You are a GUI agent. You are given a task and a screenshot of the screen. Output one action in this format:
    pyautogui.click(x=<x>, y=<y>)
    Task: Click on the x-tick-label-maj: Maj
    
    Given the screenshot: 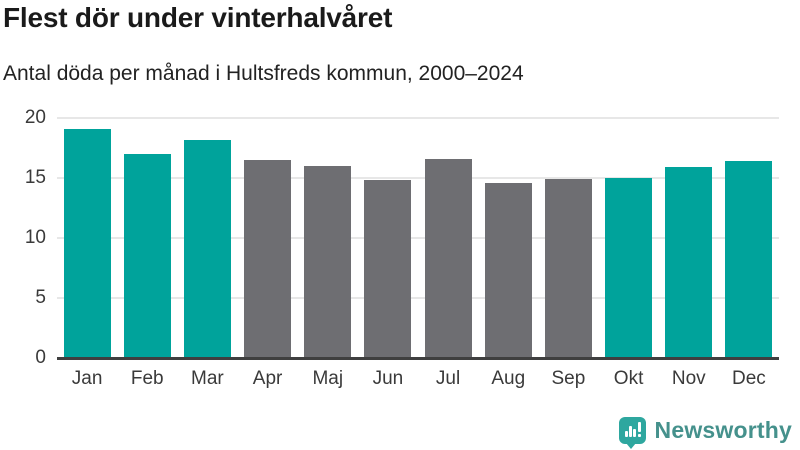 What is the action you would take?
    pyautogui.click(x=328, y=378)
    